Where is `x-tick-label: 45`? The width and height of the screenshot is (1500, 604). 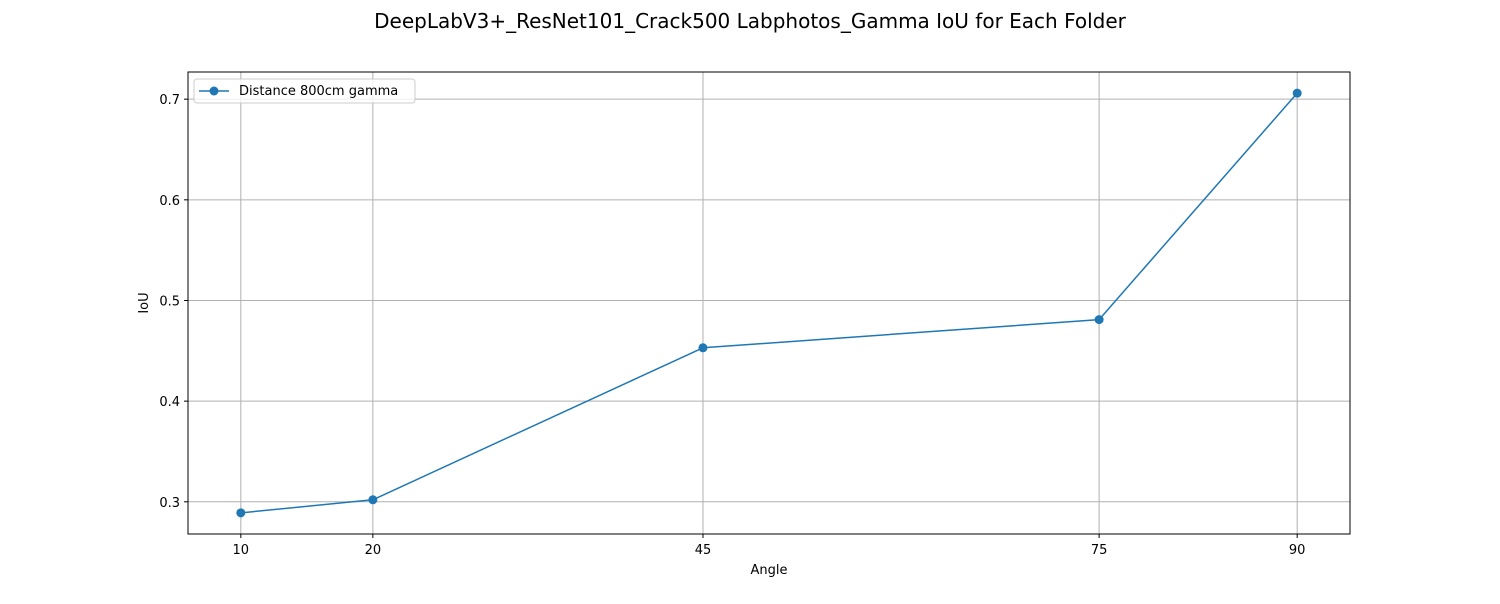 x-tick-label: 45 is located at coordinates (703, 550).